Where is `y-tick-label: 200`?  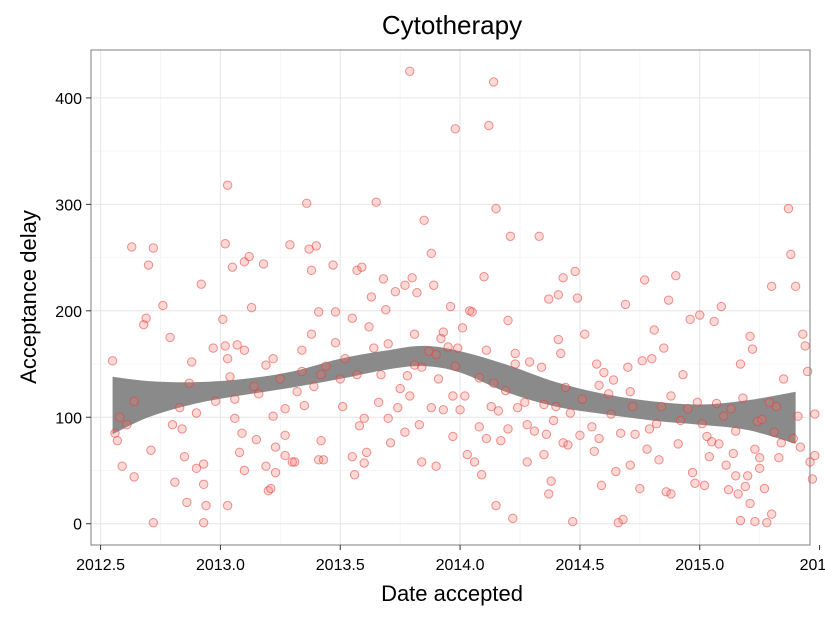
y-tick-label: 200 is located at coordinates (68, 312).